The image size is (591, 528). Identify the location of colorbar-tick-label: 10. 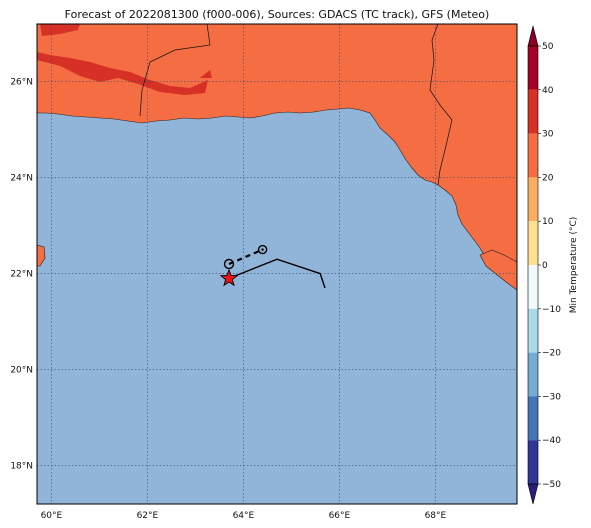
(548, 222).